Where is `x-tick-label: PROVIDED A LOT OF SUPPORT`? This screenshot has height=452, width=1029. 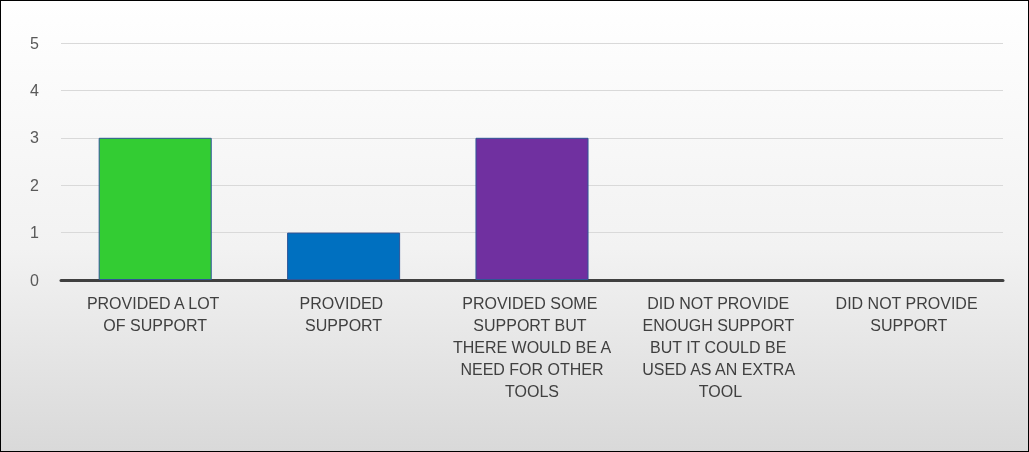
x-tick-label: PROVIDED A LOT OF SUPPORT is located at coordinates (155, 314).